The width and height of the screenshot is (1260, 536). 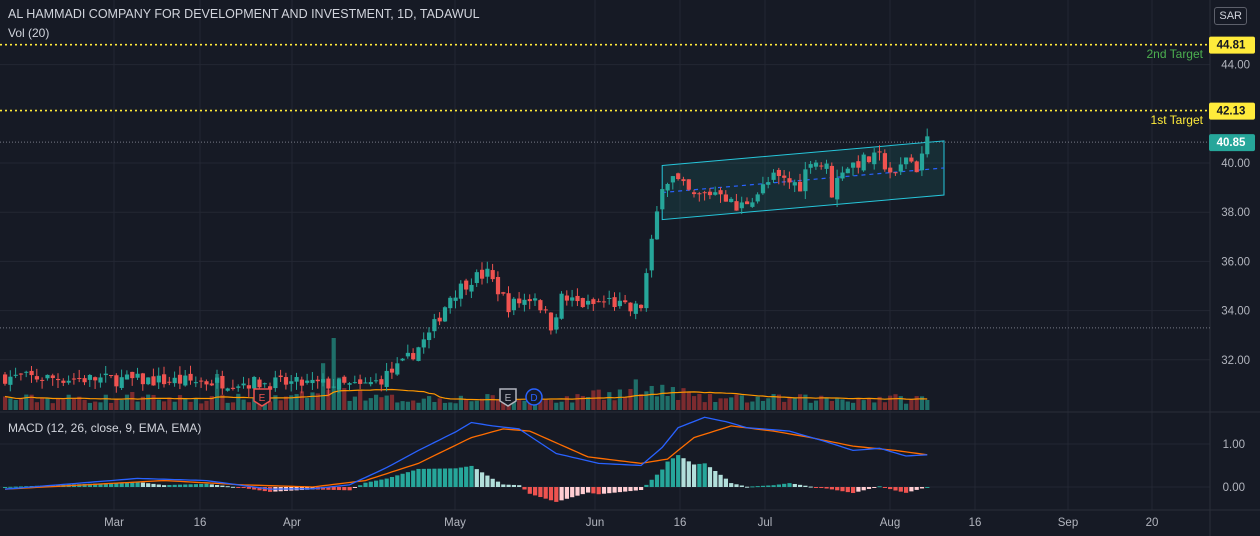 What do you see at coordinates (1235, 361) in the screenshot?
I see `price-axis-tick: 32.00` at bounding box center [1235, 361].